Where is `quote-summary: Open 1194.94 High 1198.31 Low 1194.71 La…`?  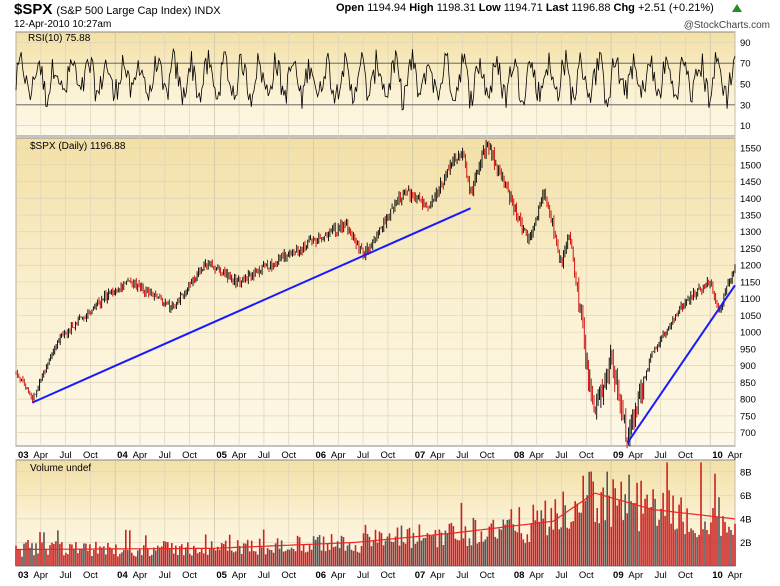 quote-summary: Open 1194.94 High 1198.31 Low 1194.71 La… is located at coordinates (525, 8).